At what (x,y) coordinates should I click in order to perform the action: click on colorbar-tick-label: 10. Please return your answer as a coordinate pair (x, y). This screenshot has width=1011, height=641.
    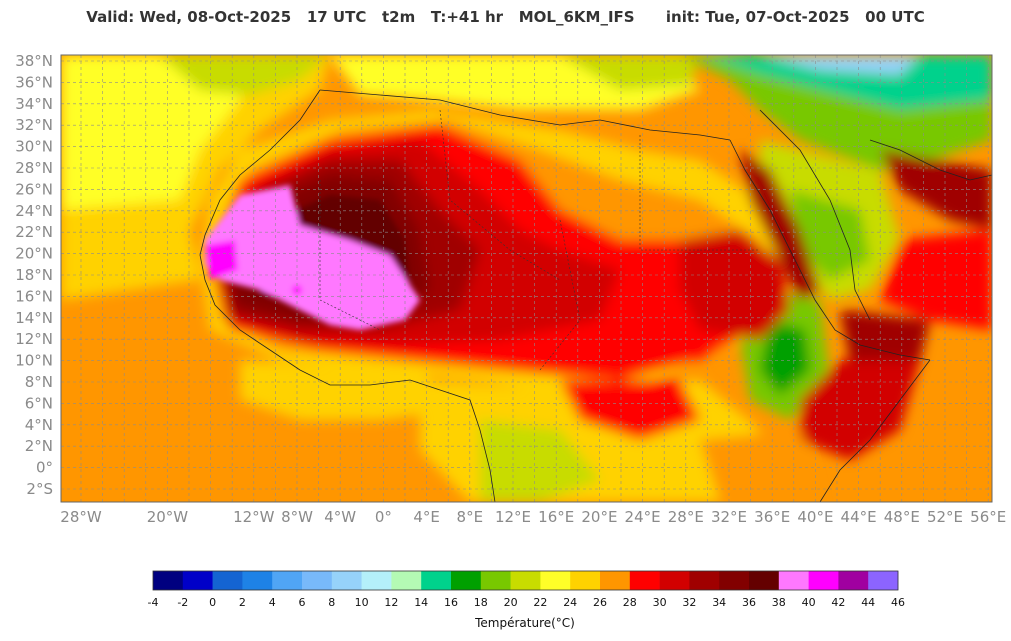
    Looking at the image, I should click on (362, 602).